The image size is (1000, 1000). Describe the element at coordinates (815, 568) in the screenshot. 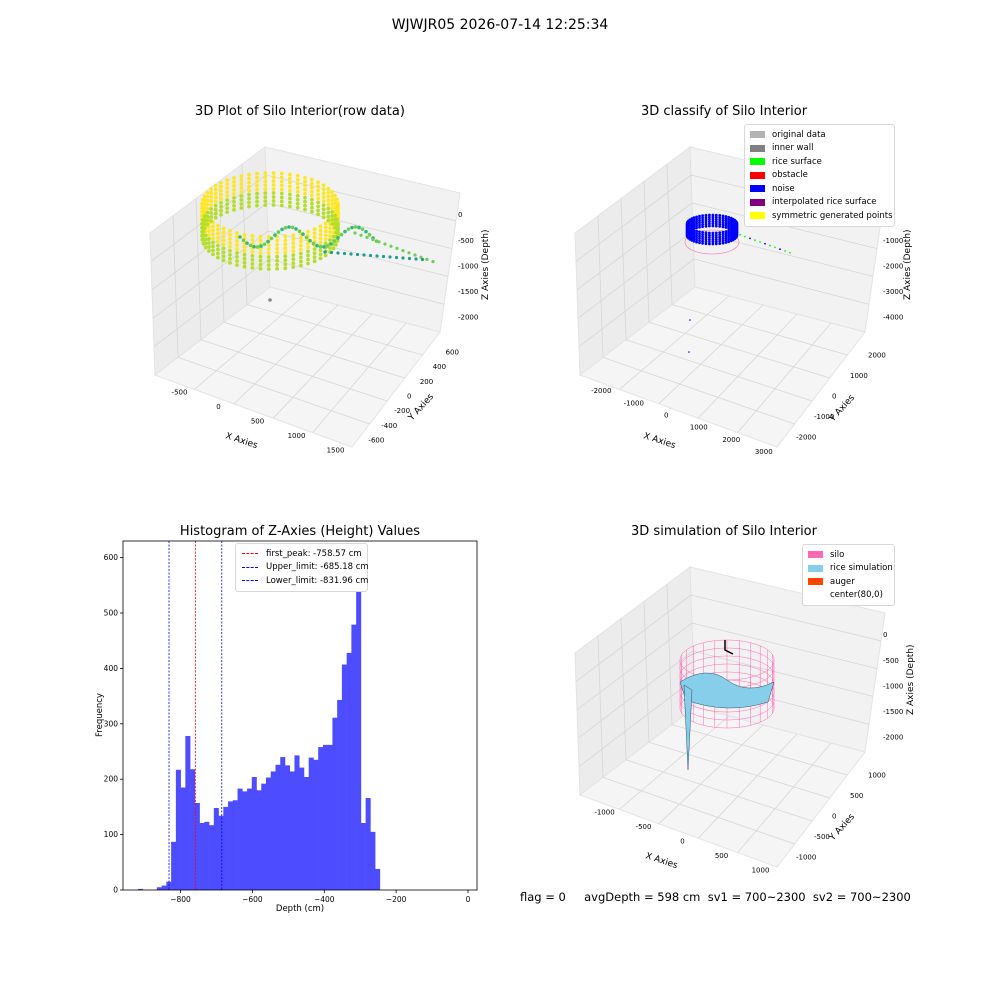

I see `legend-swatch` at that location.